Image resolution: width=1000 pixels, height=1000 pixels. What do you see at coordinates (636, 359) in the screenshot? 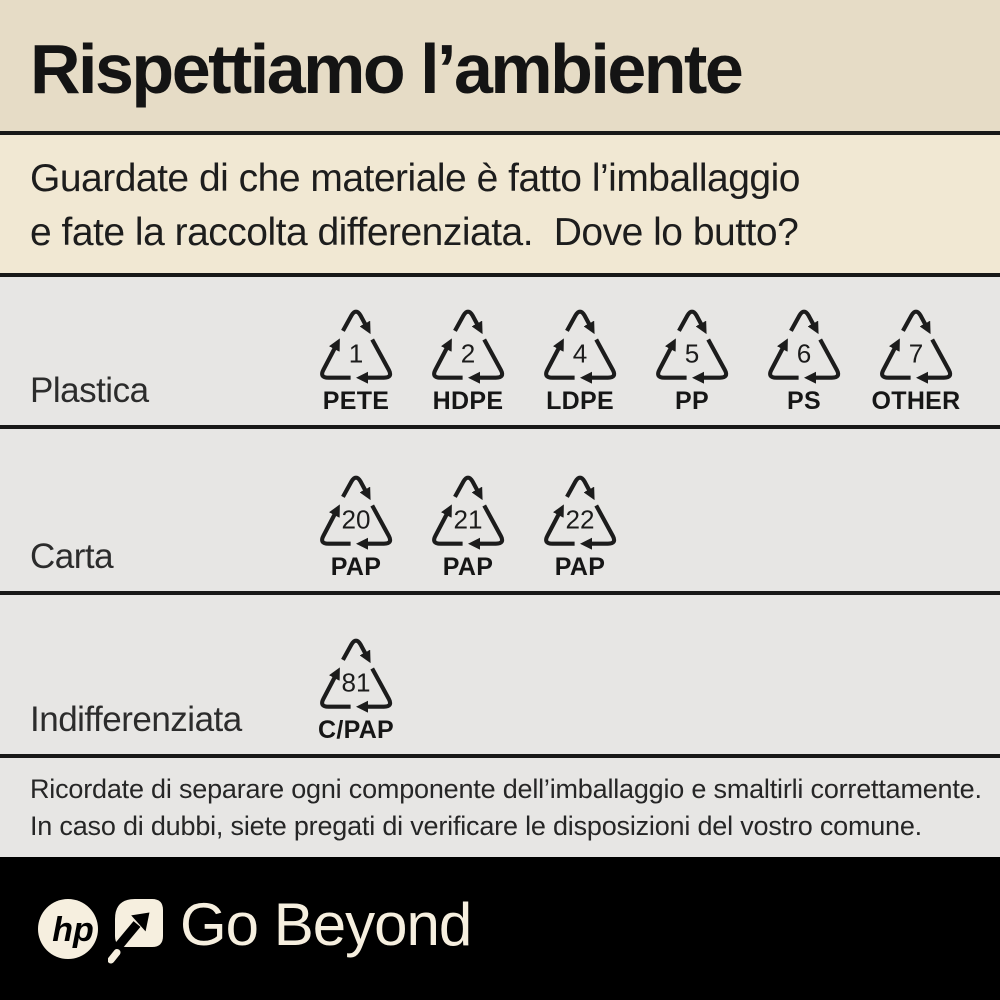
I see `recycling-symbols-group: 1 PETE 2 HDPE 4 LDPE 5 PP 6 PS 7 OTHER` at bounding box center [636, 359].